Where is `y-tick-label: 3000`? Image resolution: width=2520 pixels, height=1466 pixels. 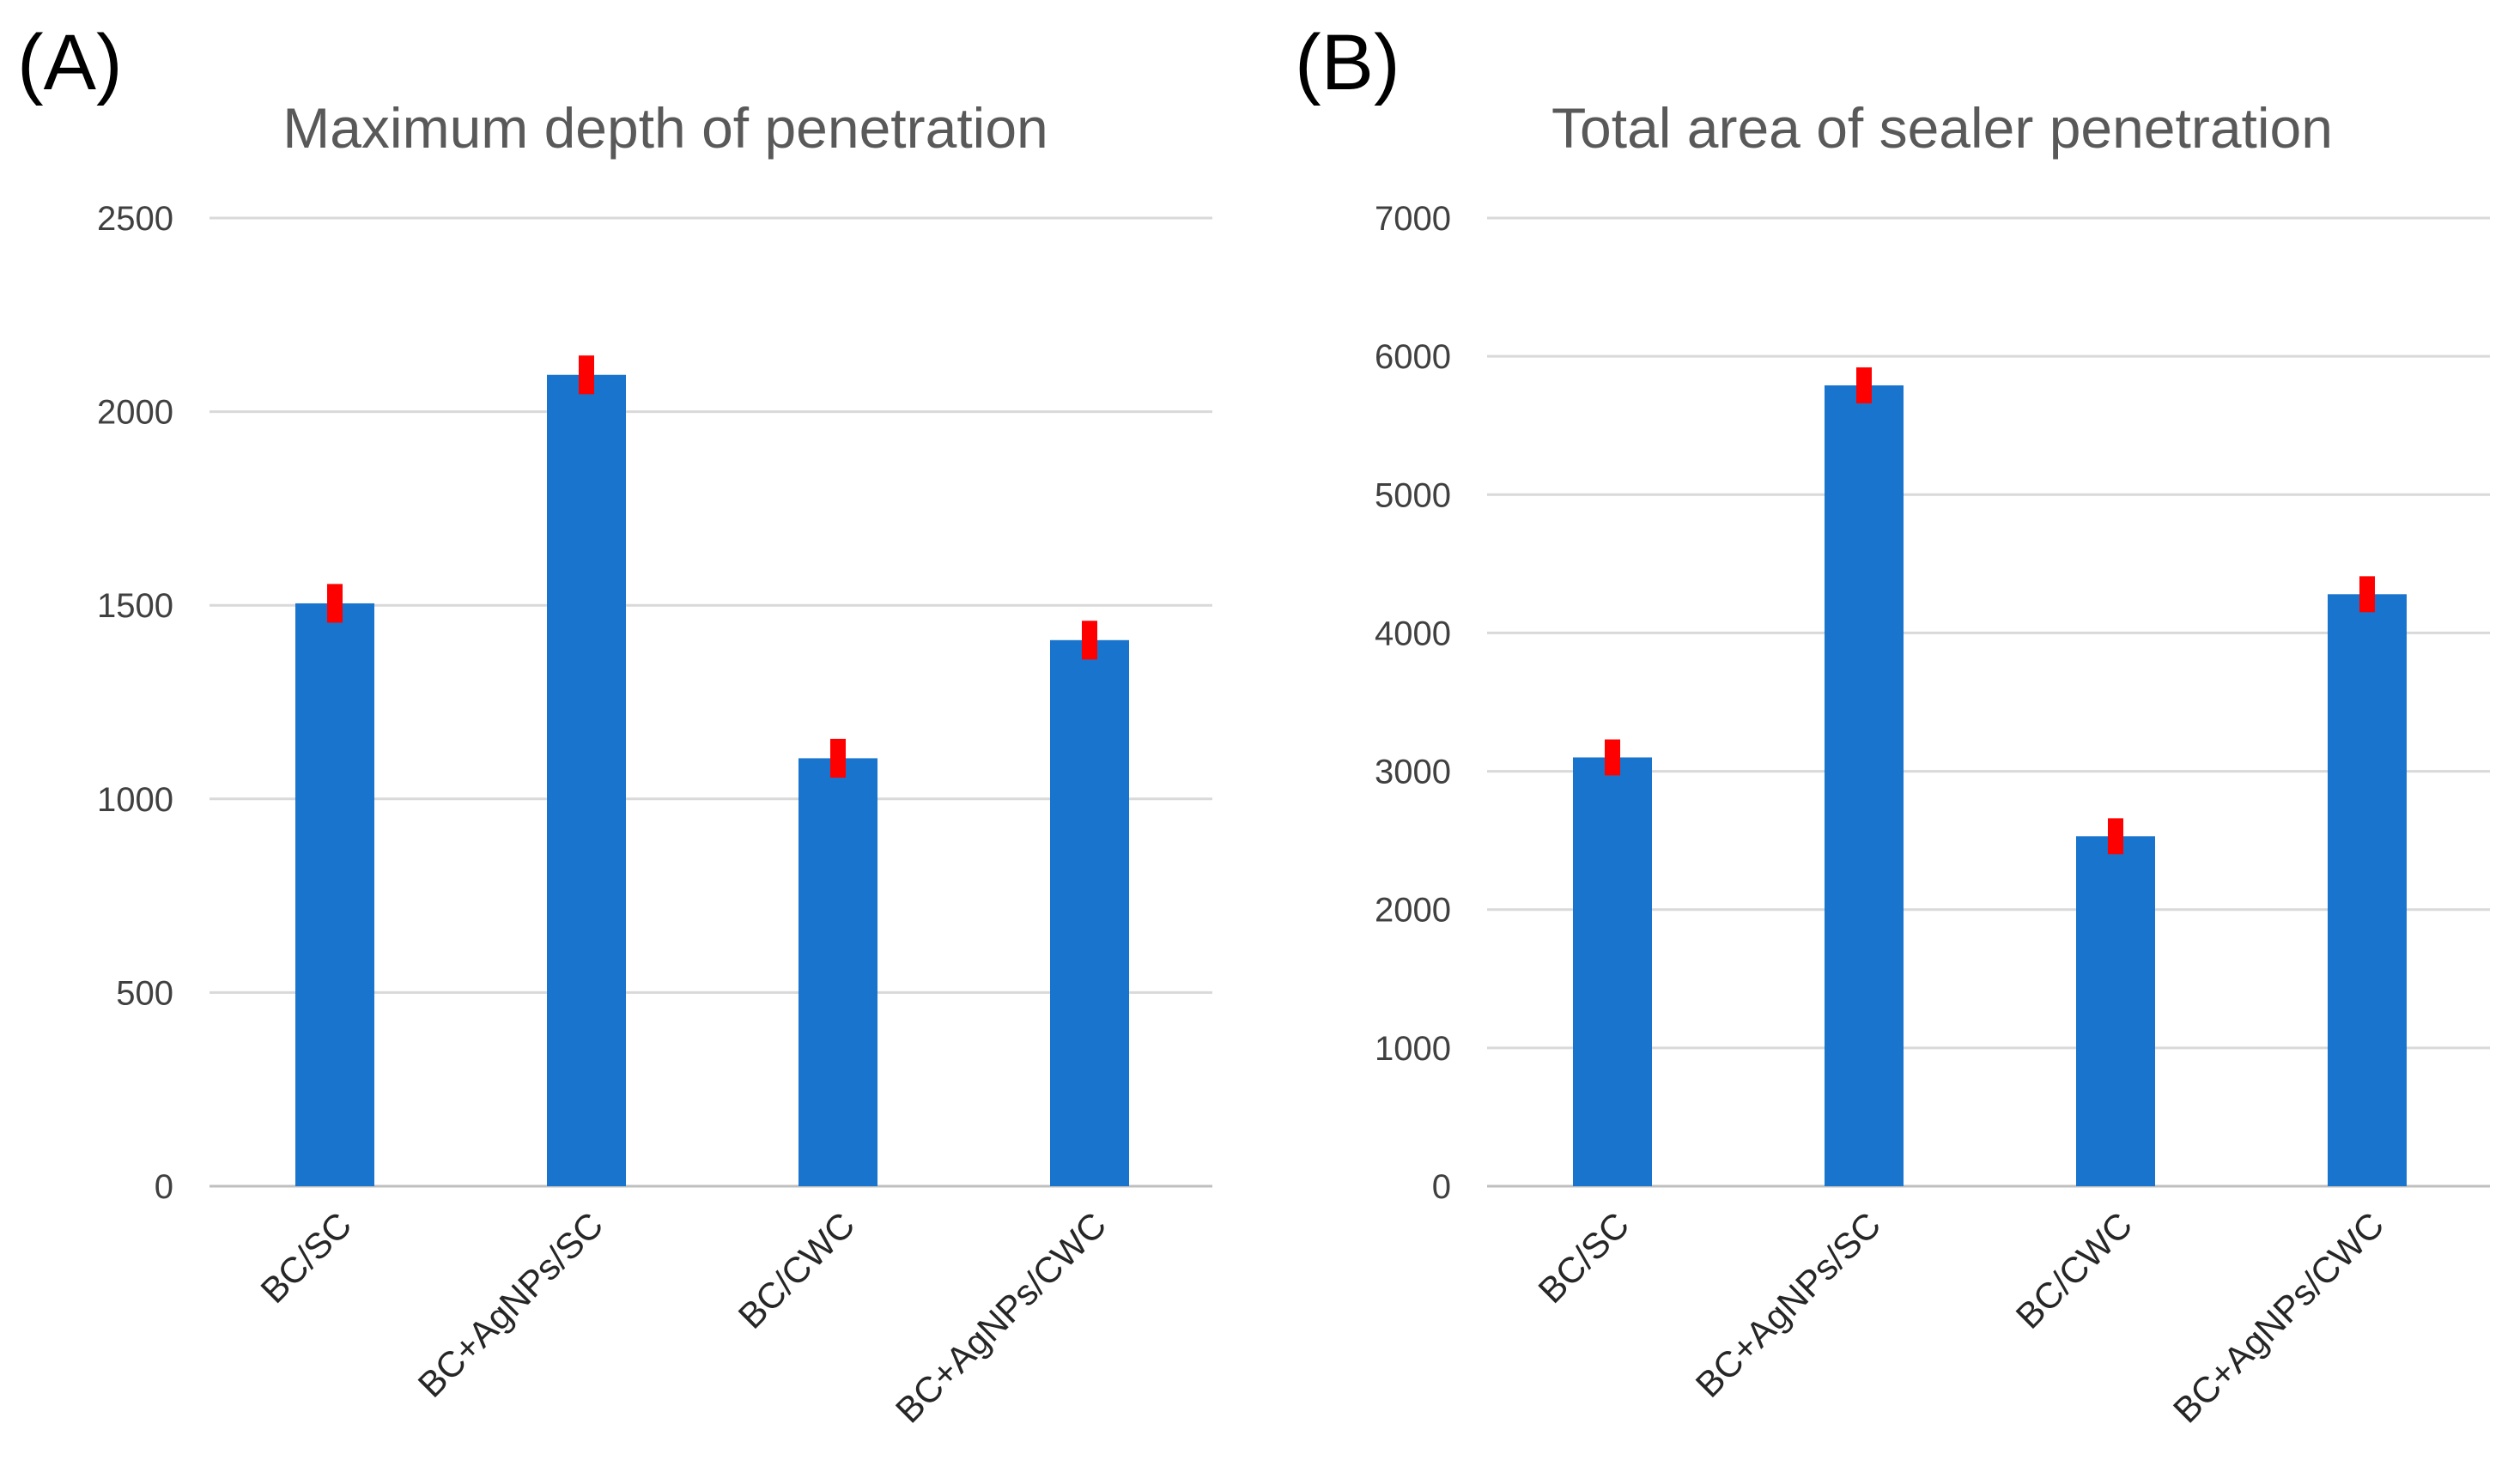
y-tick-label: 3000 is located at coordinates (1413, 772).